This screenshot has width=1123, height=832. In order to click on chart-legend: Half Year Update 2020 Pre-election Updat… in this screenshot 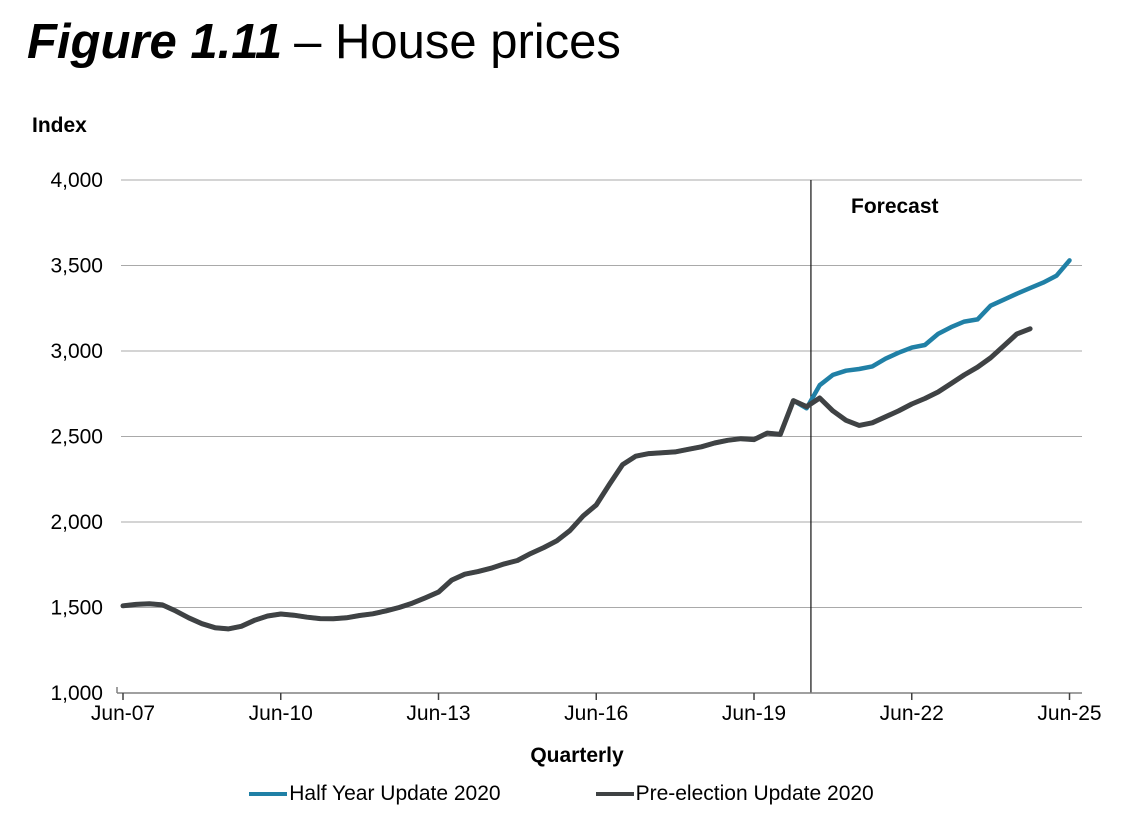, I will do `click(561, 794)`.